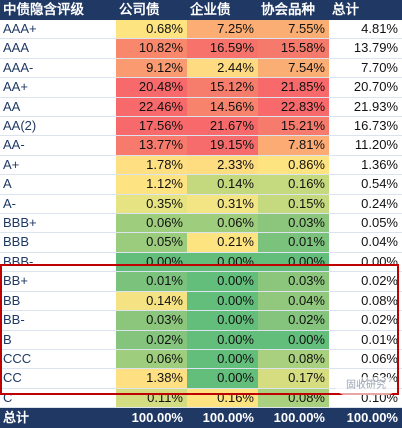 This screenshot has width=402, height=428. What do you see at coordinates (151, 48) in the screenshot?
I see `corporate-bond-cell: 10.82%` at bounding box center [151, 48].